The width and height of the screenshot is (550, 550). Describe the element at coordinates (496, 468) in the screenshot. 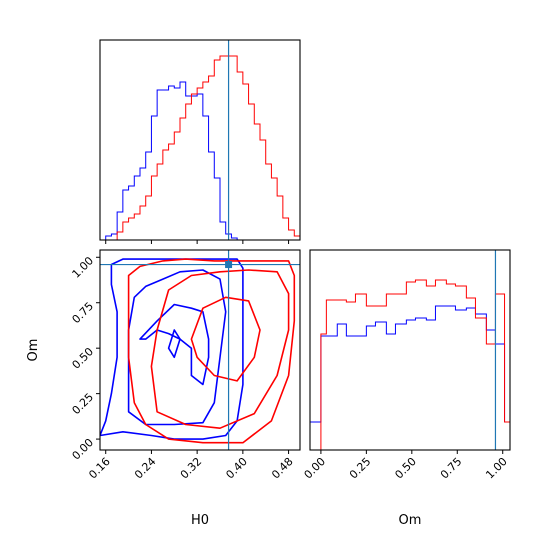

I see `hist-om-xtick-label: 1.00` at that location.